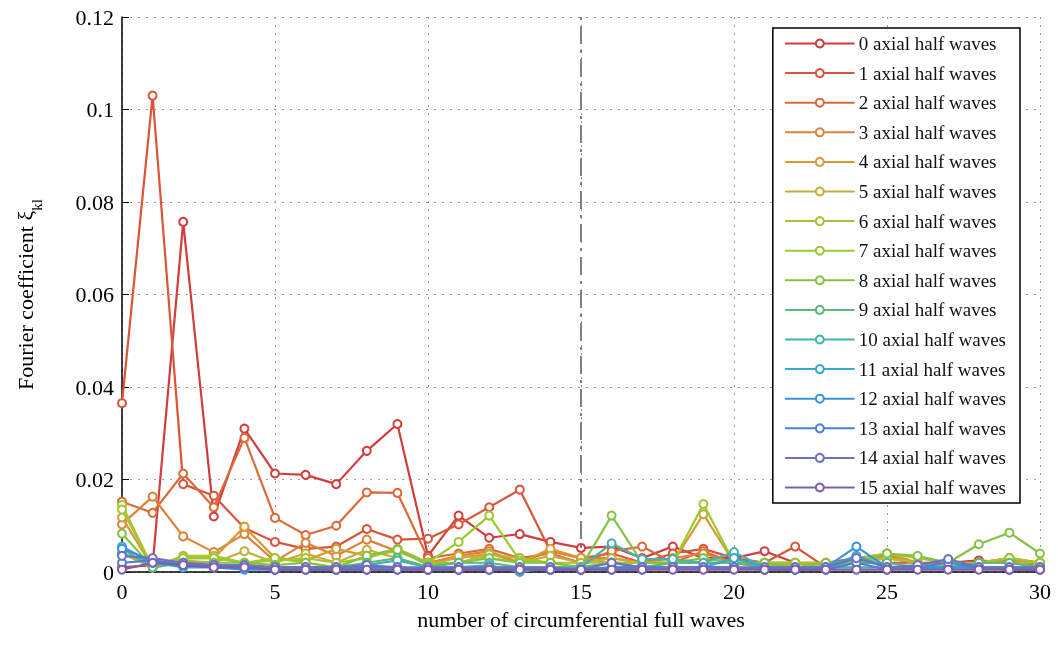 The width and height of the screenshot is (1058, 648). What do you see at coordinates (94, 479) in the screenshot?
I see `y-tick-label: 0.02` at bounding box center [94, 479].